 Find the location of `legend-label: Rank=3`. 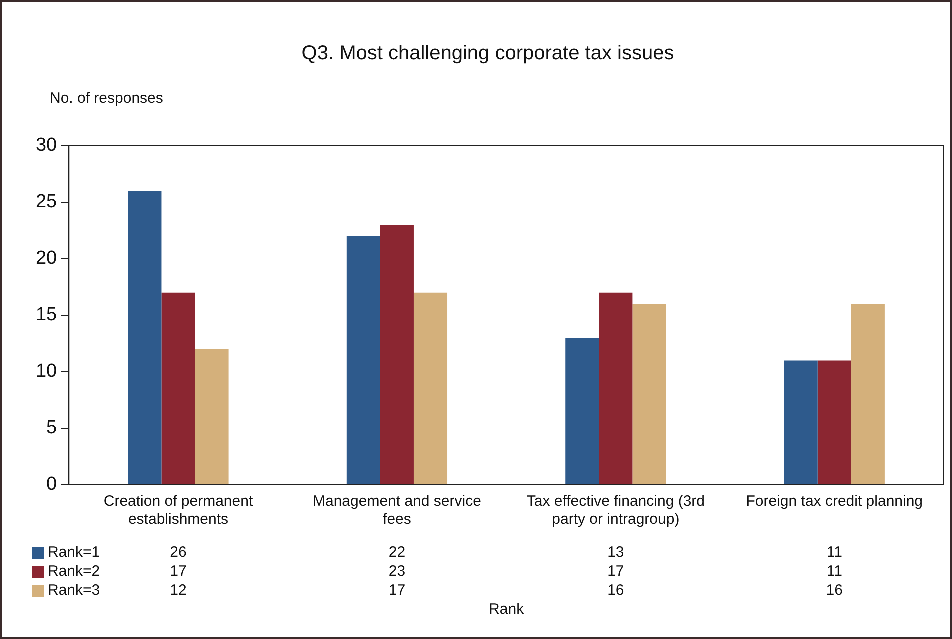

legend-label: Rank=3 is located at coordinates (74, 591).